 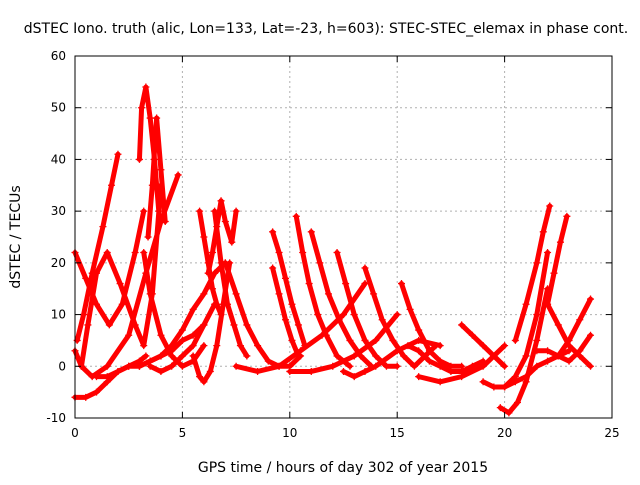 What do you see at coordinates (343, 468) in the screenshot?
I see `x-axis-title: GPS time / hours of day 302 of year 2015` at bounding box center [343, 468].